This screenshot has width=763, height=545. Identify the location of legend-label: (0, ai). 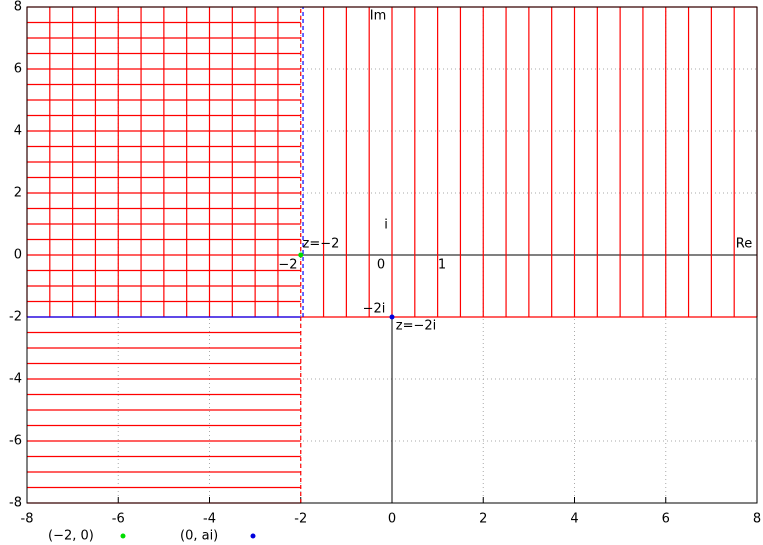
(199, 536).